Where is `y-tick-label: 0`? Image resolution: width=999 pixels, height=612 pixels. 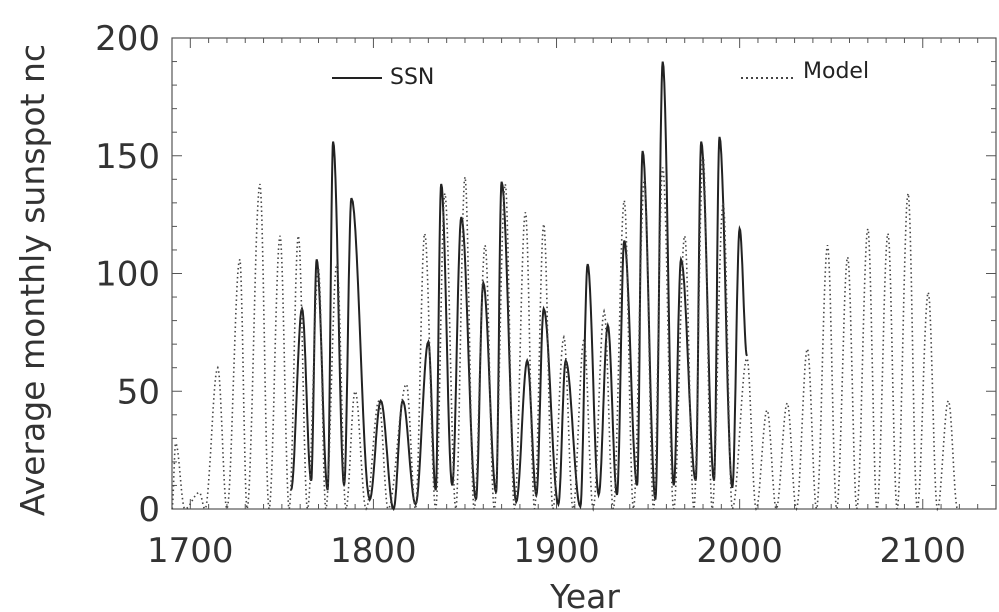 y-tick-label: 0 is located at coordinates (149, 510).